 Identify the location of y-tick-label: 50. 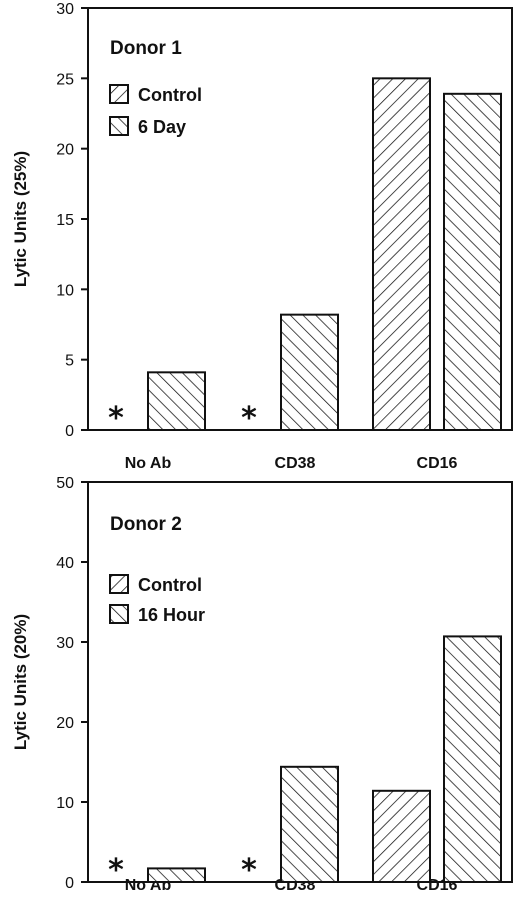
(65, 483).